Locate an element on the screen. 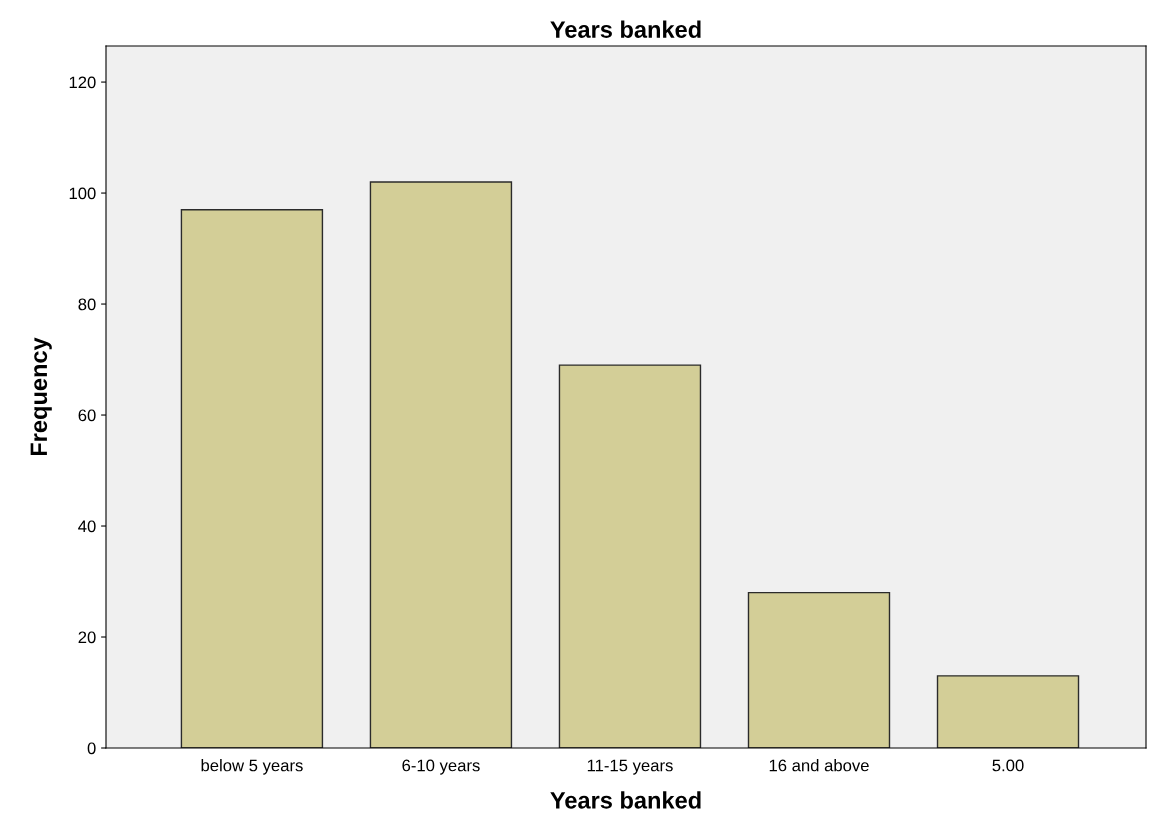 Image resolution: width=1155 pixels, height=824 pixels. y-tick-label: 20 is located at coordinates (87, 637).